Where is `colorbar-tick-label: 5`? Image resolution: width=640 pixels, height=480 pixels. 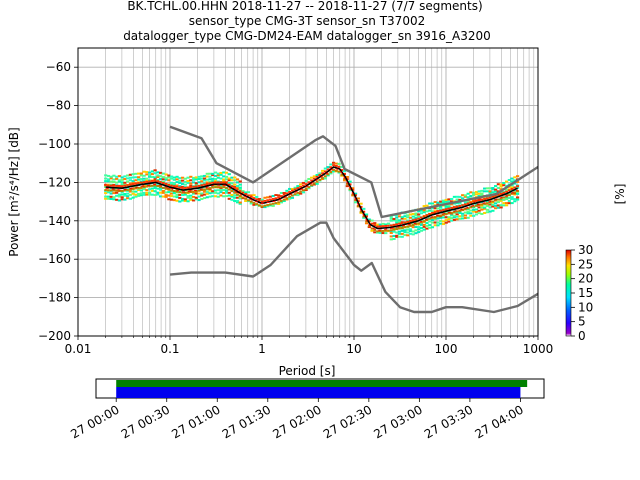 colorbar-tick-label: 5 is located at coordinates (582, 322).